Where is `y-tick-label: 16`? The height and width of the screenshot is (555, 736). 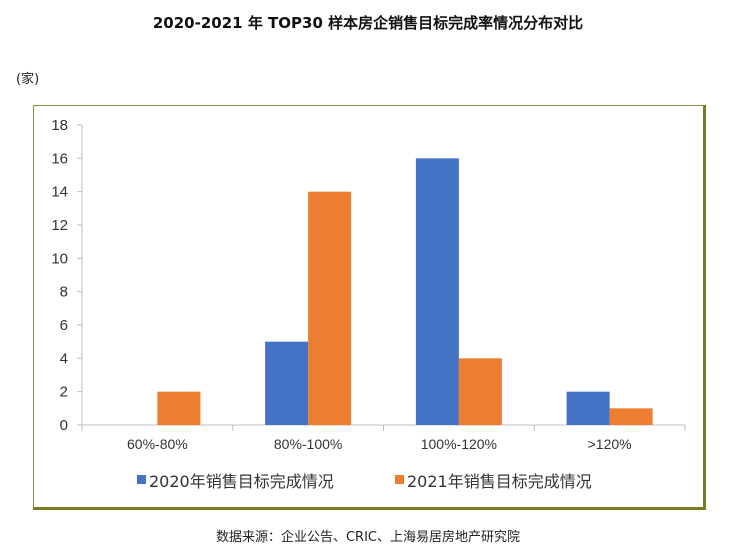 y-tick-label: 16 is located at coordinates (59, 158).